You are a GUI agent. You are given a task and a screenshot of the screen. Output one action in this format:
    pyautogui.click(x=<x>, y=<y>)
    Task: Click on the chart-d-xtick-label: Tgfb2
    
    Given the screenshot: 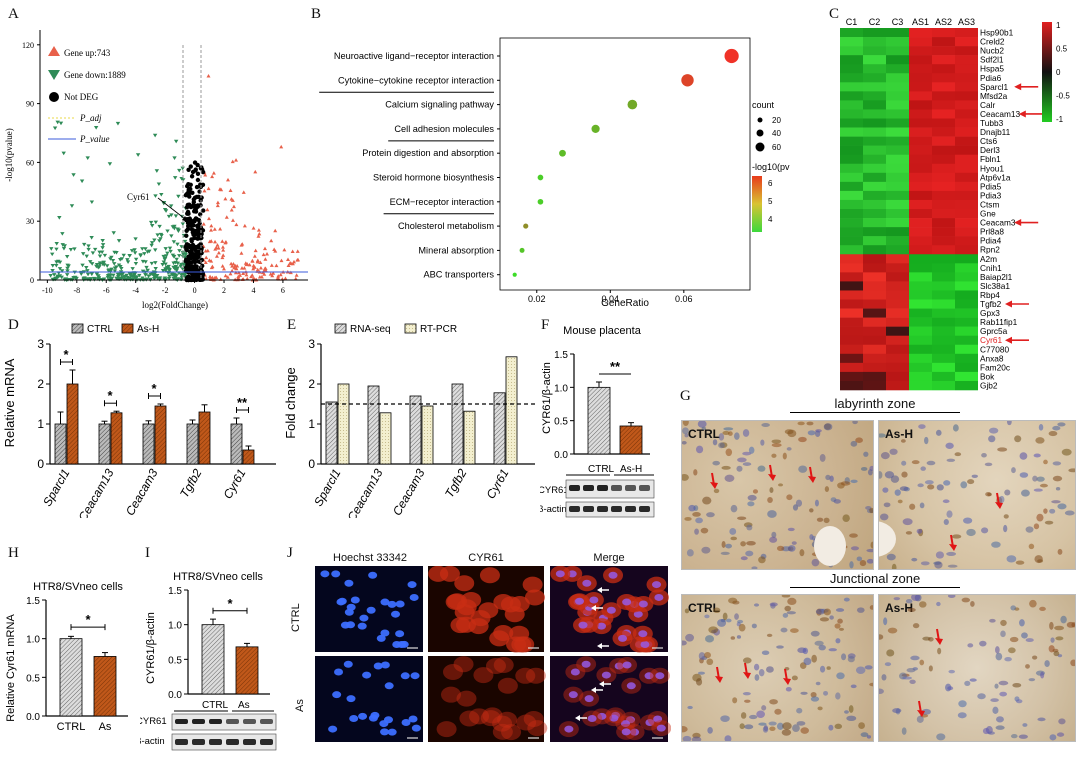 What is the action you would take?
    pyautogui.click(x=191, y=483)
    